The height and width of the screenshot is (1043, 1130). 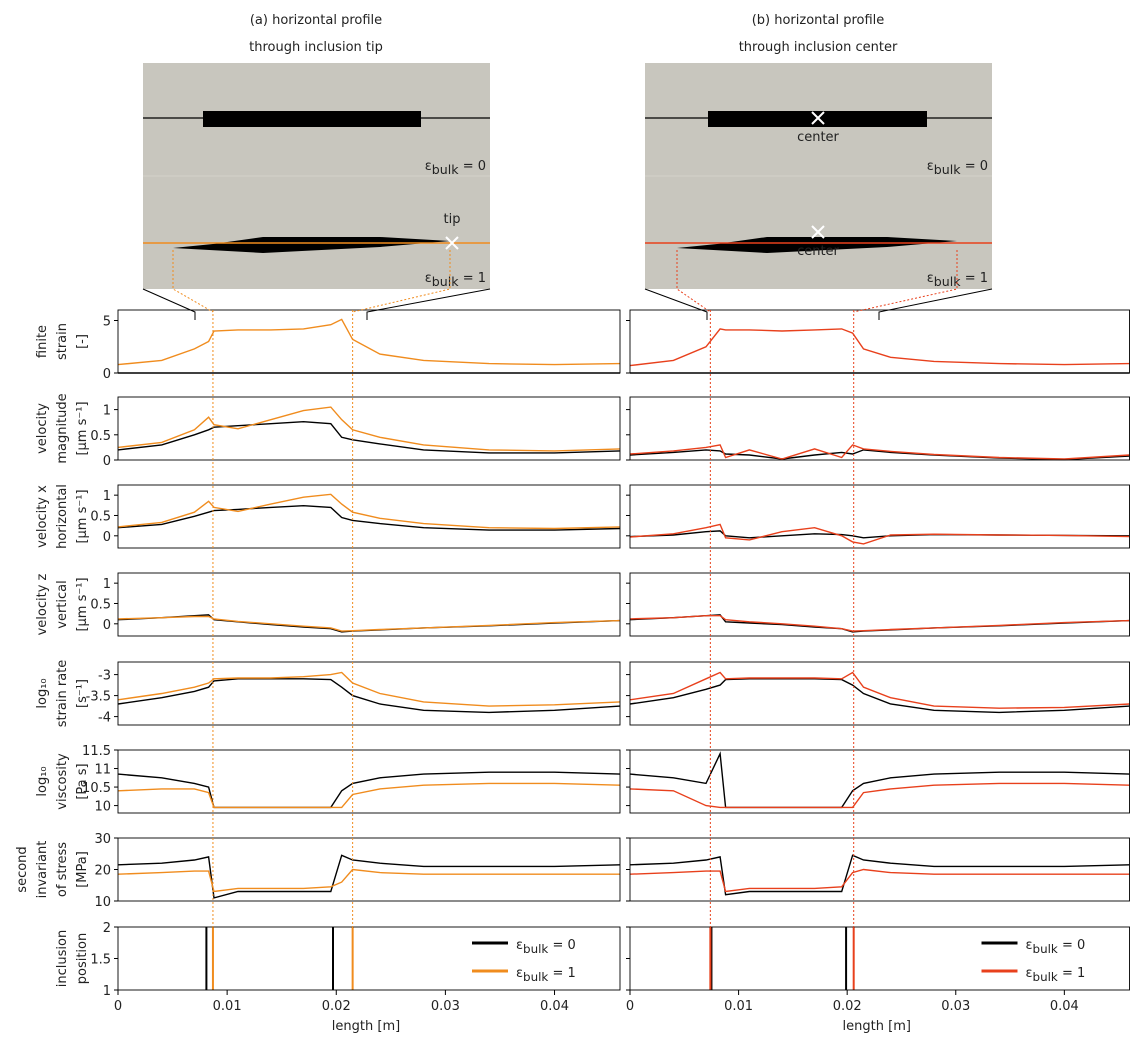 I want to click on y-tick-label: -3.5, so click(x=98, y=697).